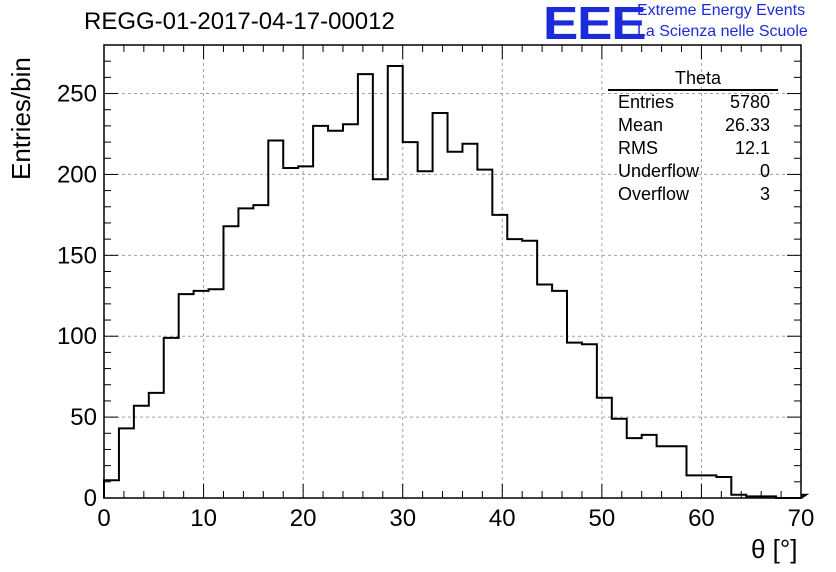 The height and width of the screenshot is (572, 836). Describe the element at coordinates (693, 102) in the screenshot. I see `stats-row-entries: Entries 5780` at that location.